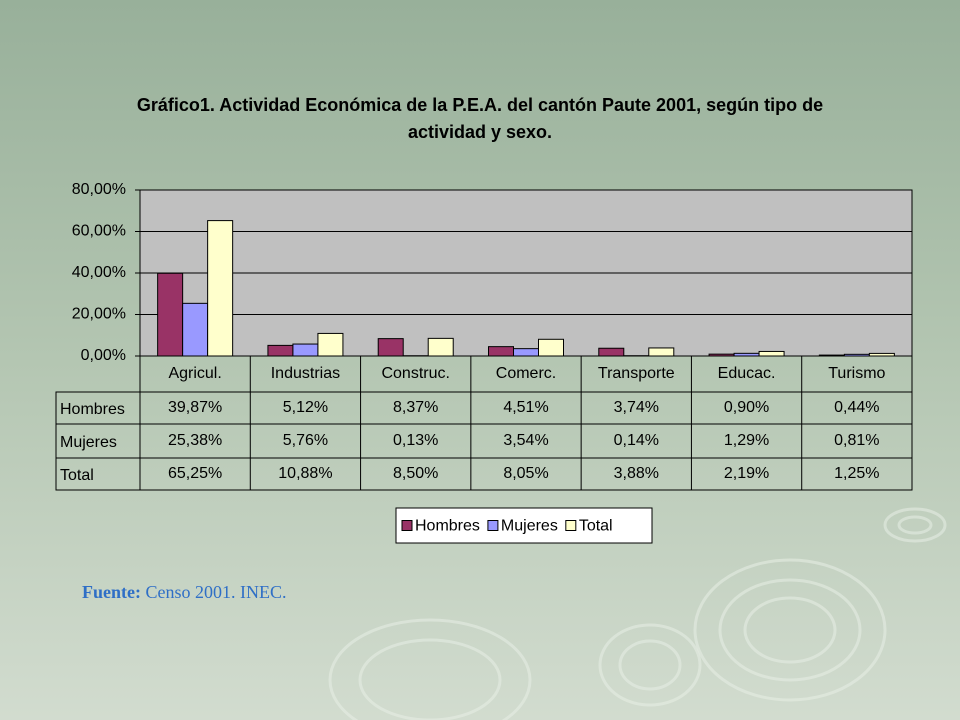  What do you see at coordinates (305, 440) in the screenshot?
I see `table-cell: 5,76%` at bounding box center [305, 440].